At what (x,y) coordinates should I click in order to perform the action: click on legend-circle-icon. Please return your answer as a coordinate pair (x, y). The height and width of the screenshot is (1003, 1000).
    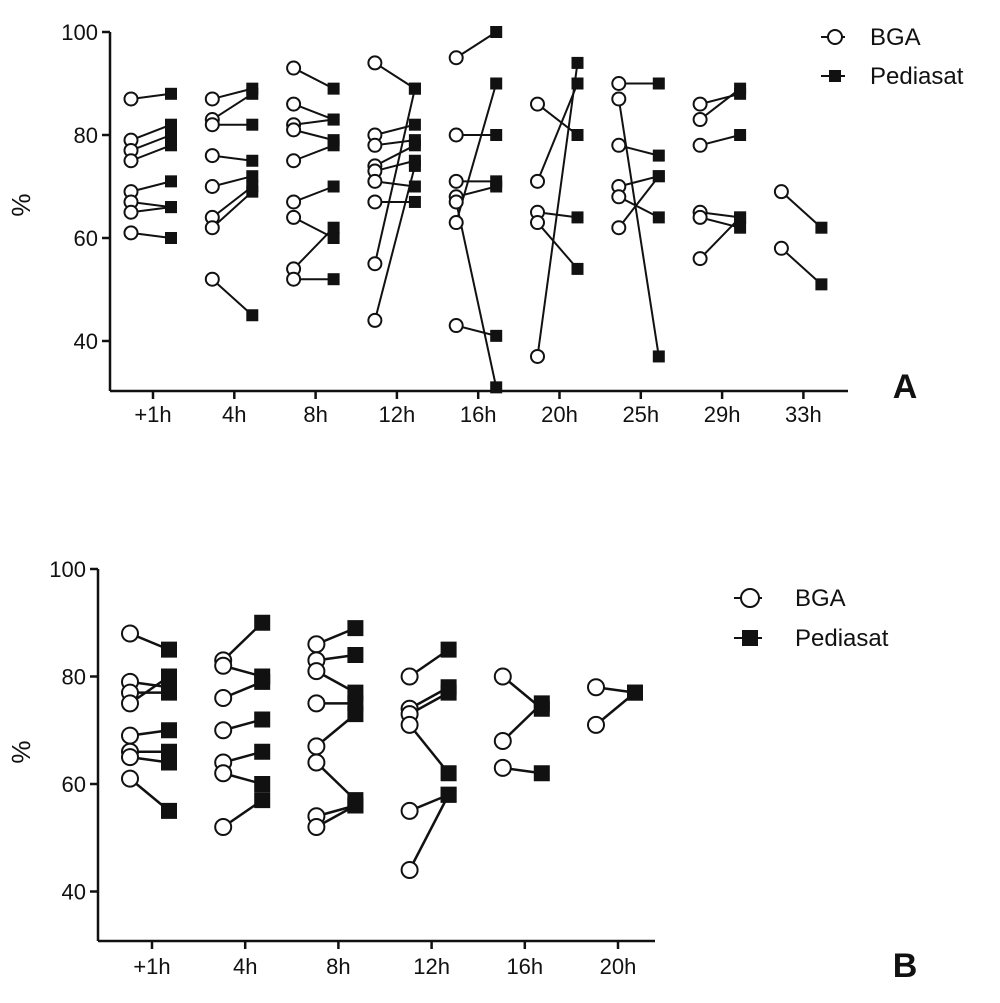
    Looking at the image, I should click on (835, 37).